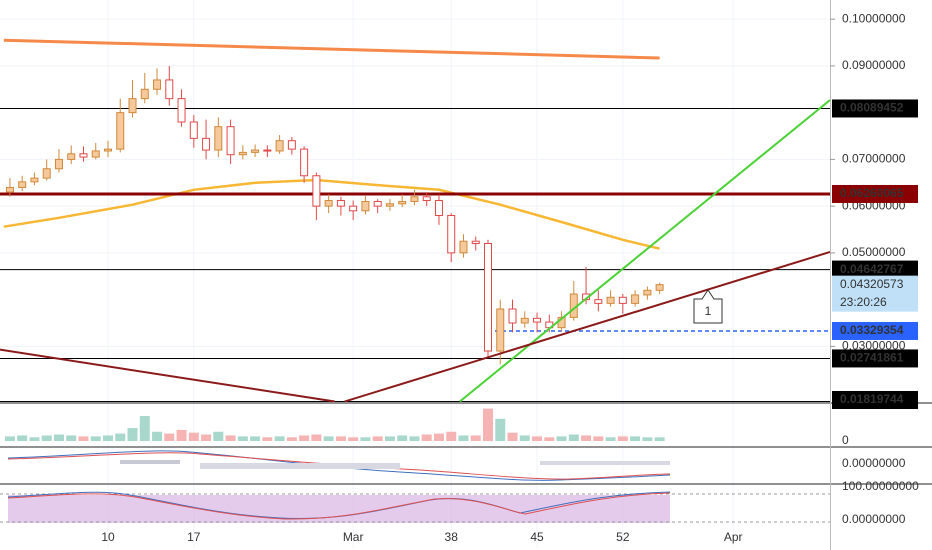 This screenshot has width=932, height=550. Describe the element at coordinates (874, 463) in the screenshot. I see `macd-tick-label: 0.00000000` at that location.